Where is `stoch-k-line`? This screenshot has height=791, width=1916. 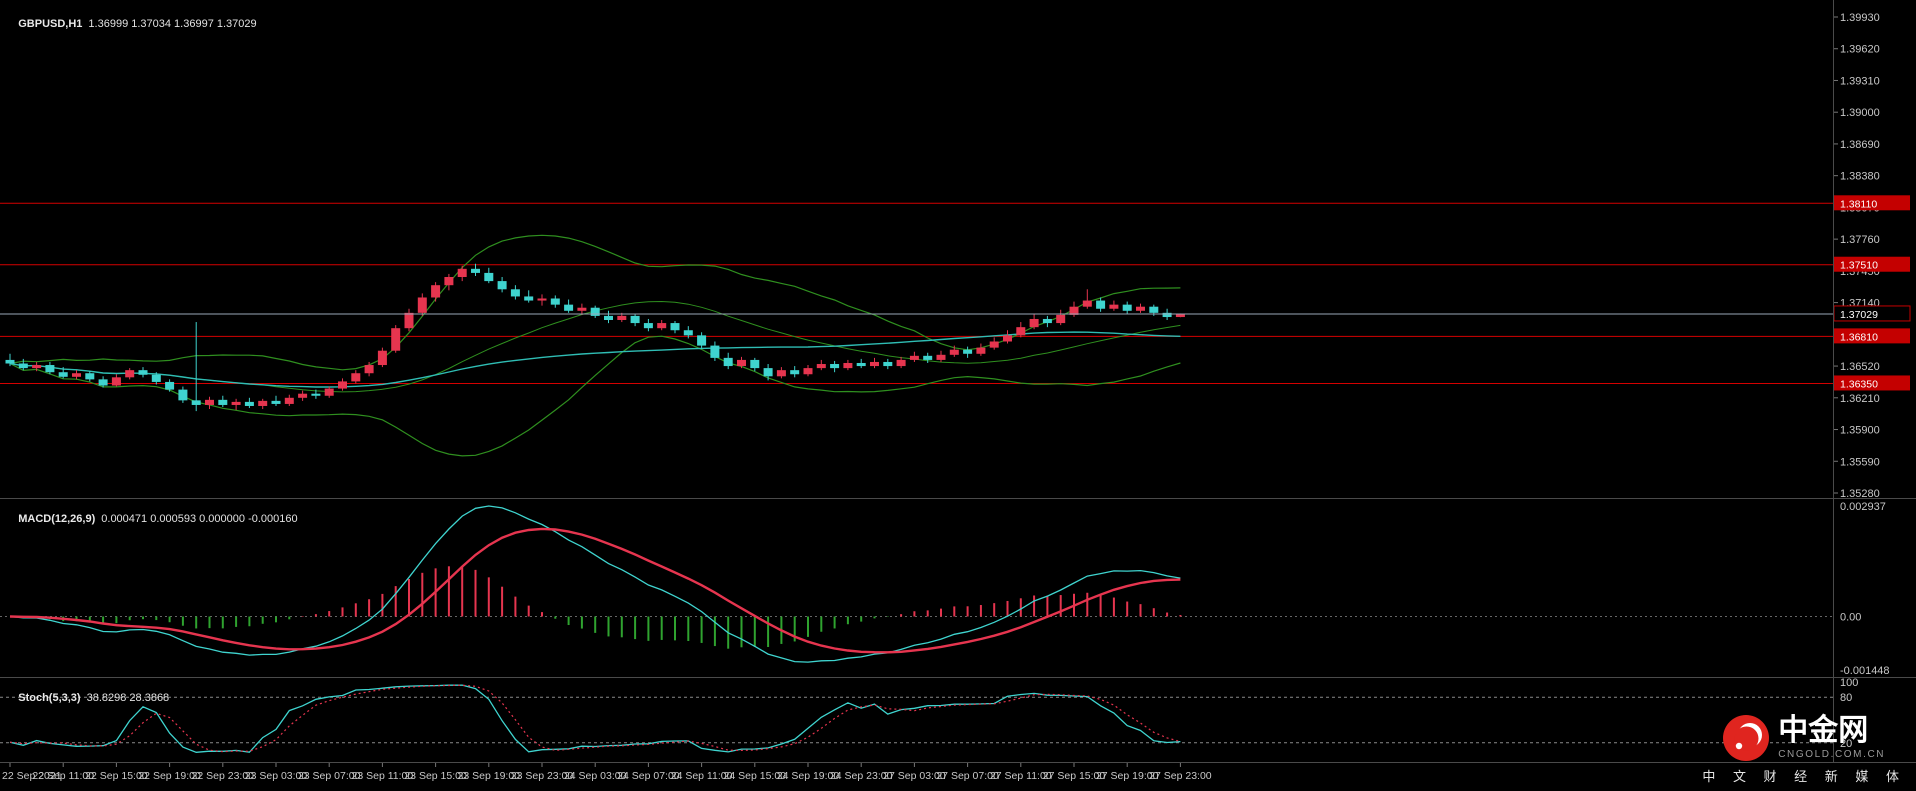
stoch-k-line is located at coordinates (595, 718).